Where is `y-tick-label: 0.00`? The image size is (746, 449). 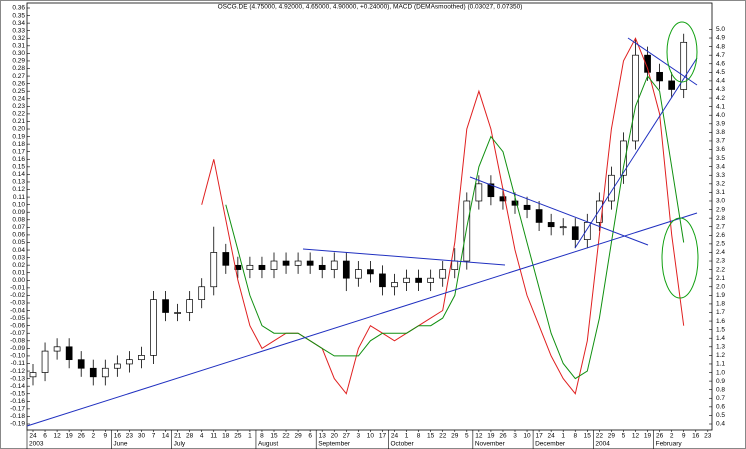 y-tick-label: 0.00 is located at coordinates (18, 280).